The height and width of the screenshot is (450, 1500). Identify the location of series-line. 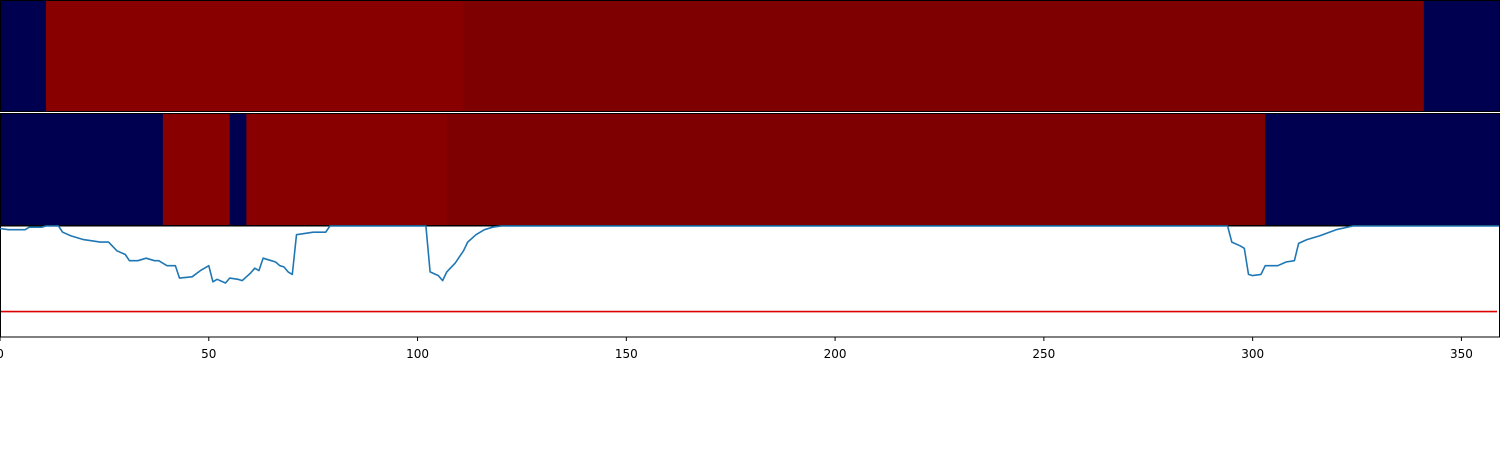
(749, 254).